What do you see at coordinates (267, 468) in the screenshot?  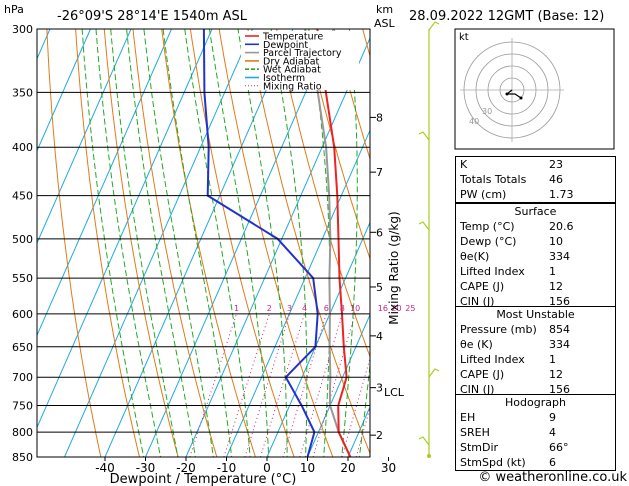 I see `x-tick-label: 0` at bounding box center [267, 468].